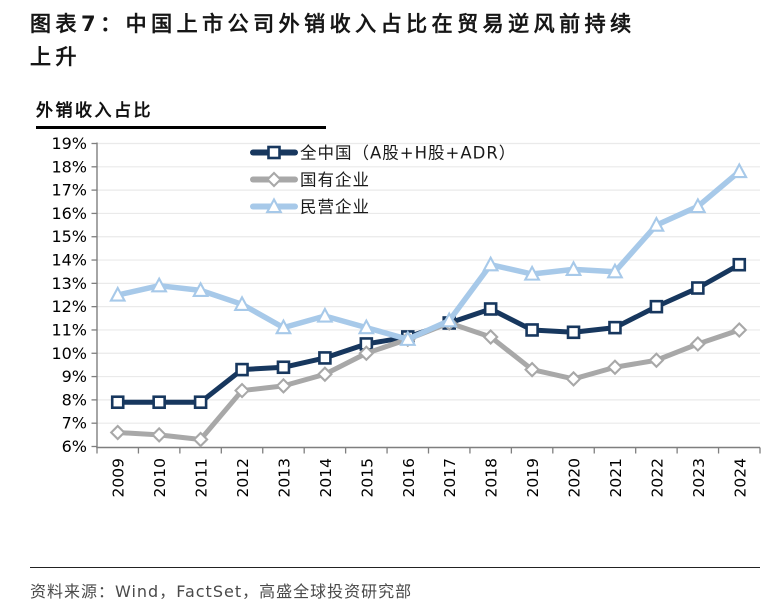 This screenshot has height=610, width=780. Describe the element at coordinates (243, 477) in the screenshot. I see `x-tick-label: 2012` at that location.